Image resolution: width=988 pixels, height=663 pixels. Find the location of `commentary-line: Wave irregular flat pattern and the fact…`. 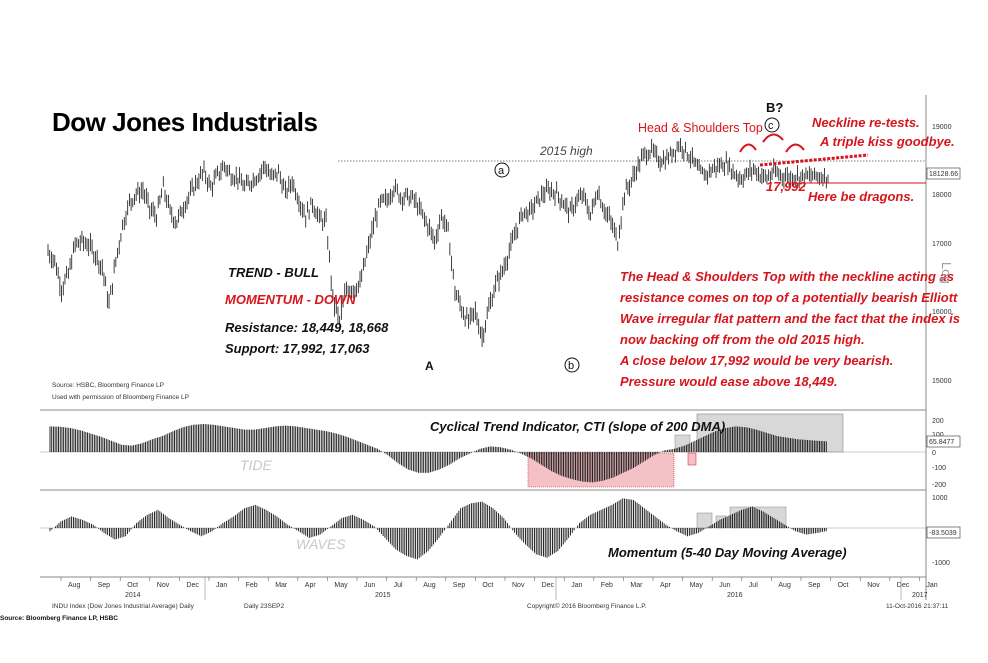

commentary-line: Wave irregular flat pattern and the fact… is located at coordinates (790, 318).